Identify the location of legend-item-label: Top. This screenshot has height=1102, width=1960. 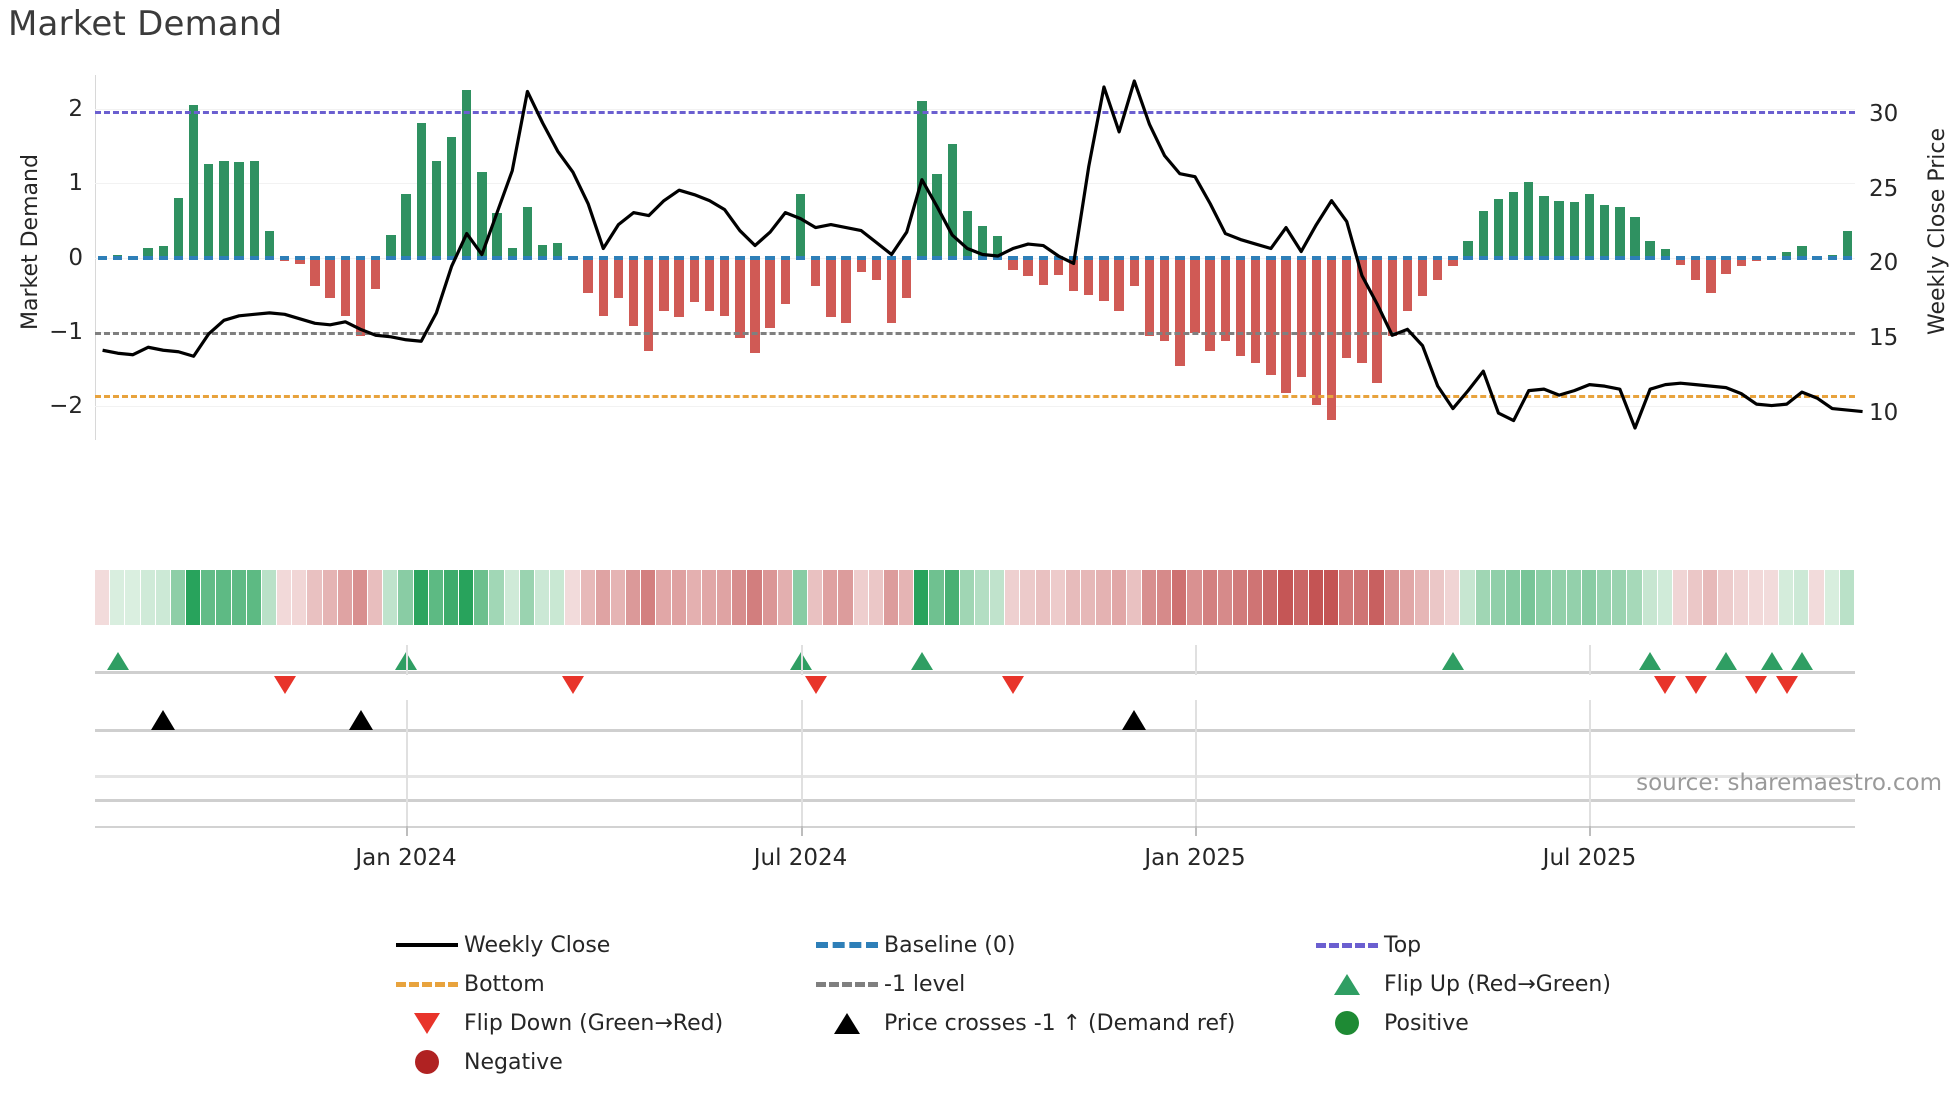
(1403, 945).